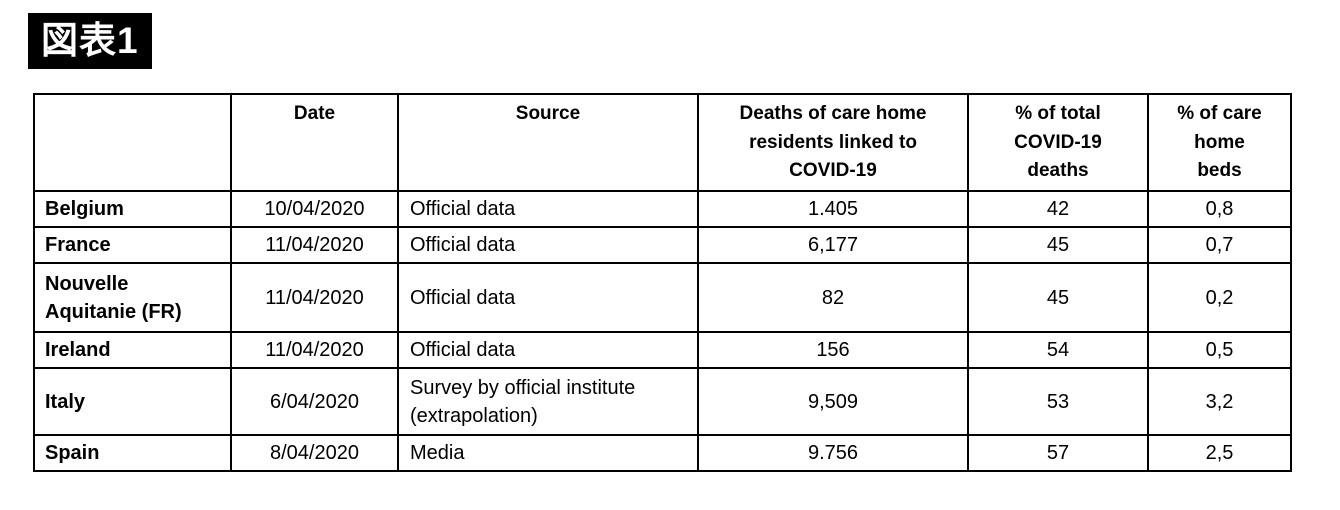  What do you see at coordinates (833, 453) in the screenshot?
I see `cell-deaths: 9.756` at bounding box center [833, 453].